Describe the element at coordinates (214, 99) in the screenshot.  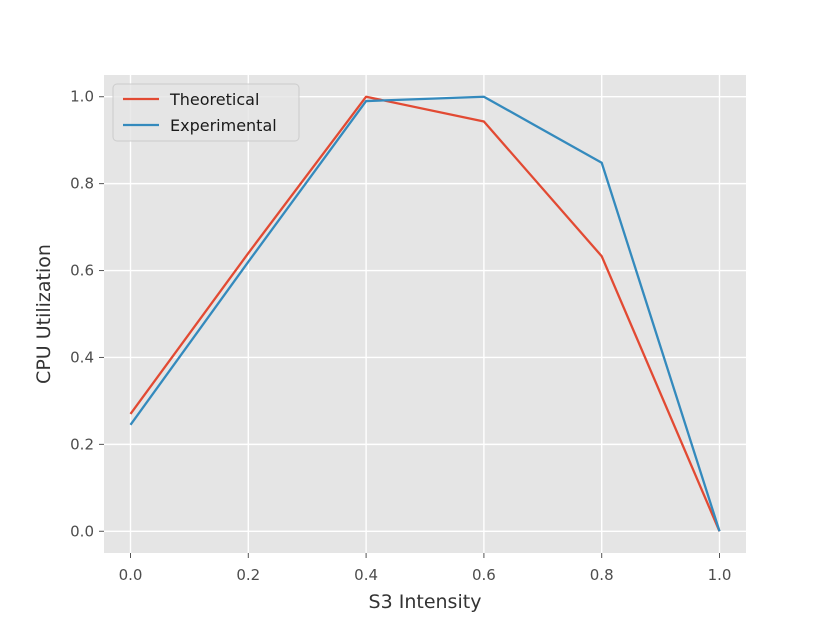
I see `legend-label-theoretical: Theoretical` at that location.